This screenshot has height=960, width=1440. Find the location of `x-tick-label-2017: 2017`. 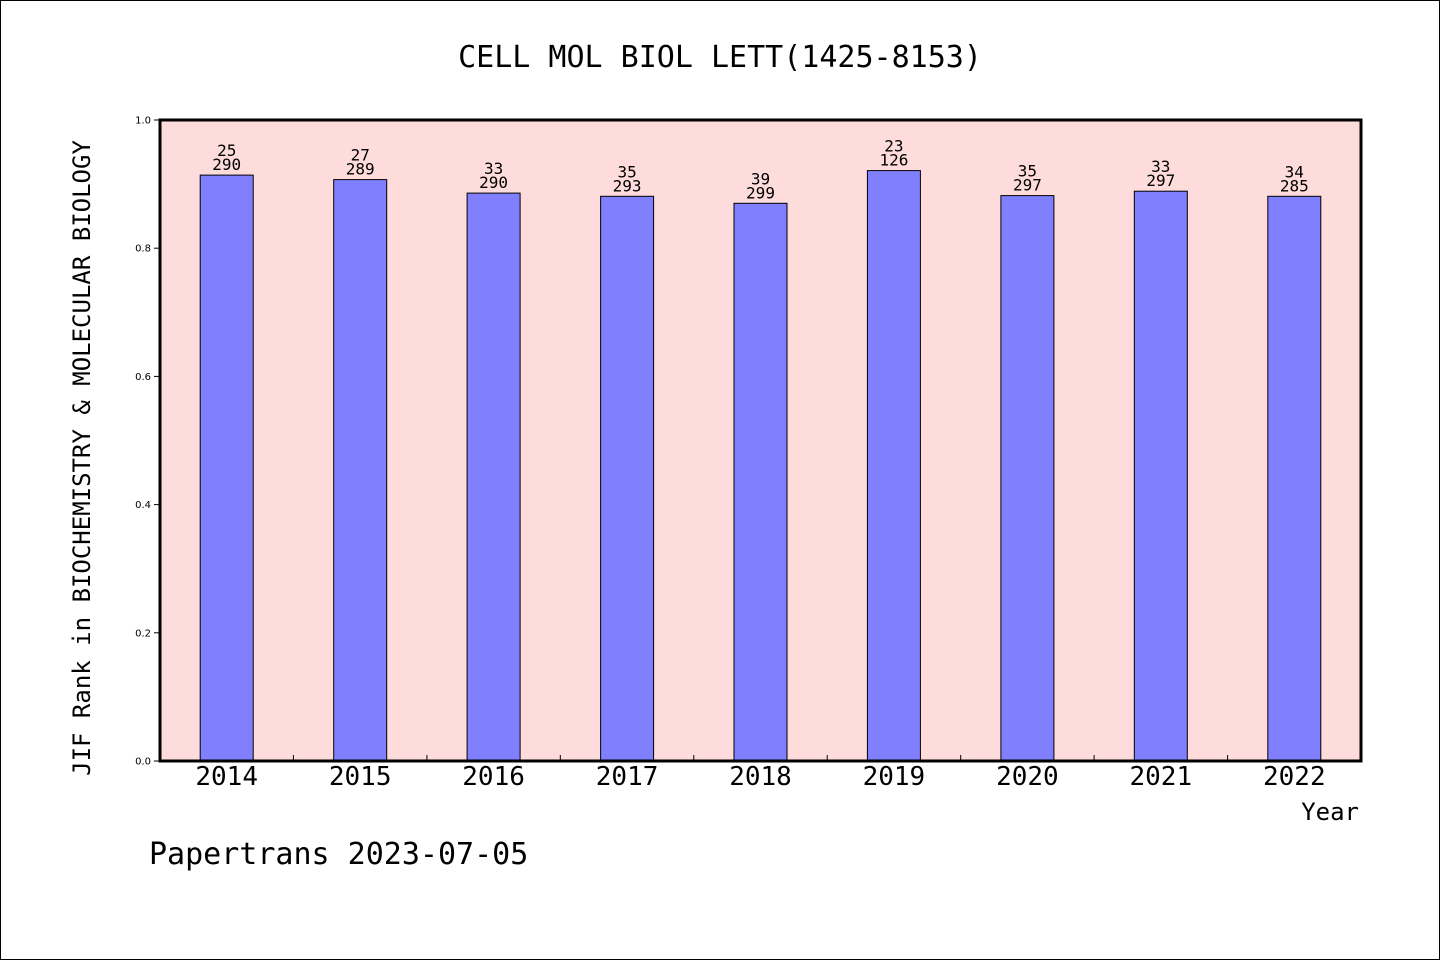

x-tick-label-2017: 2017 is located at coordinates (627, 777).